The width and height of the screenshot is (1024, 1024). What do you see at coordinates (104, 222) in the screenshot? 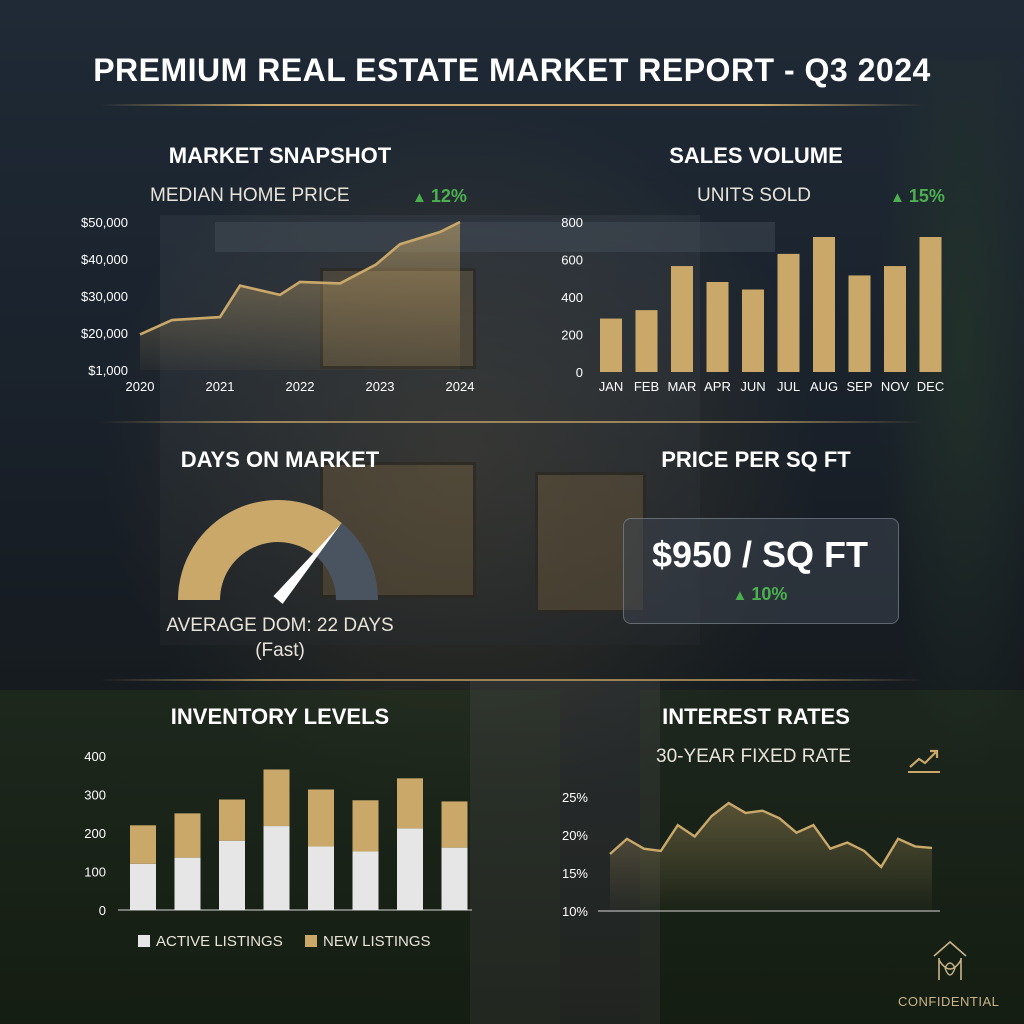
I see `y-tick-label: $50,000` at bounding box center [104, 222].